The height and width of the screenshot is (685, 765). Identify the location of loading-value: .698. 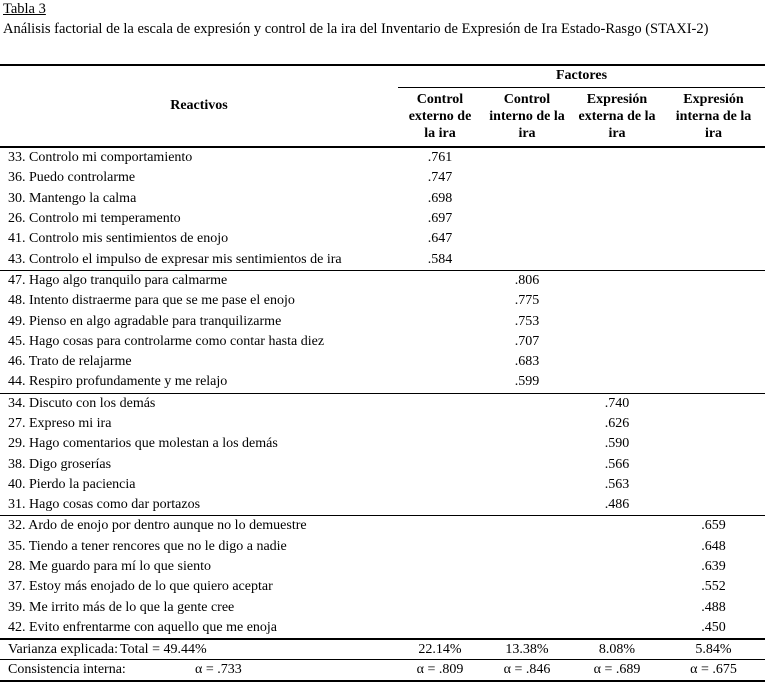
(440, 198).